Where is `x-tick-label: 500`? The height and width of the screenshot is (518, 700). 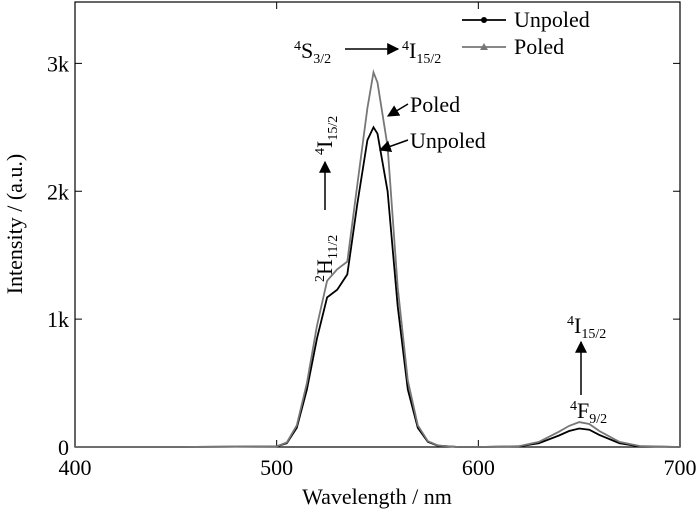
x-tick-label: 500 is located at coordinates (276, 467).